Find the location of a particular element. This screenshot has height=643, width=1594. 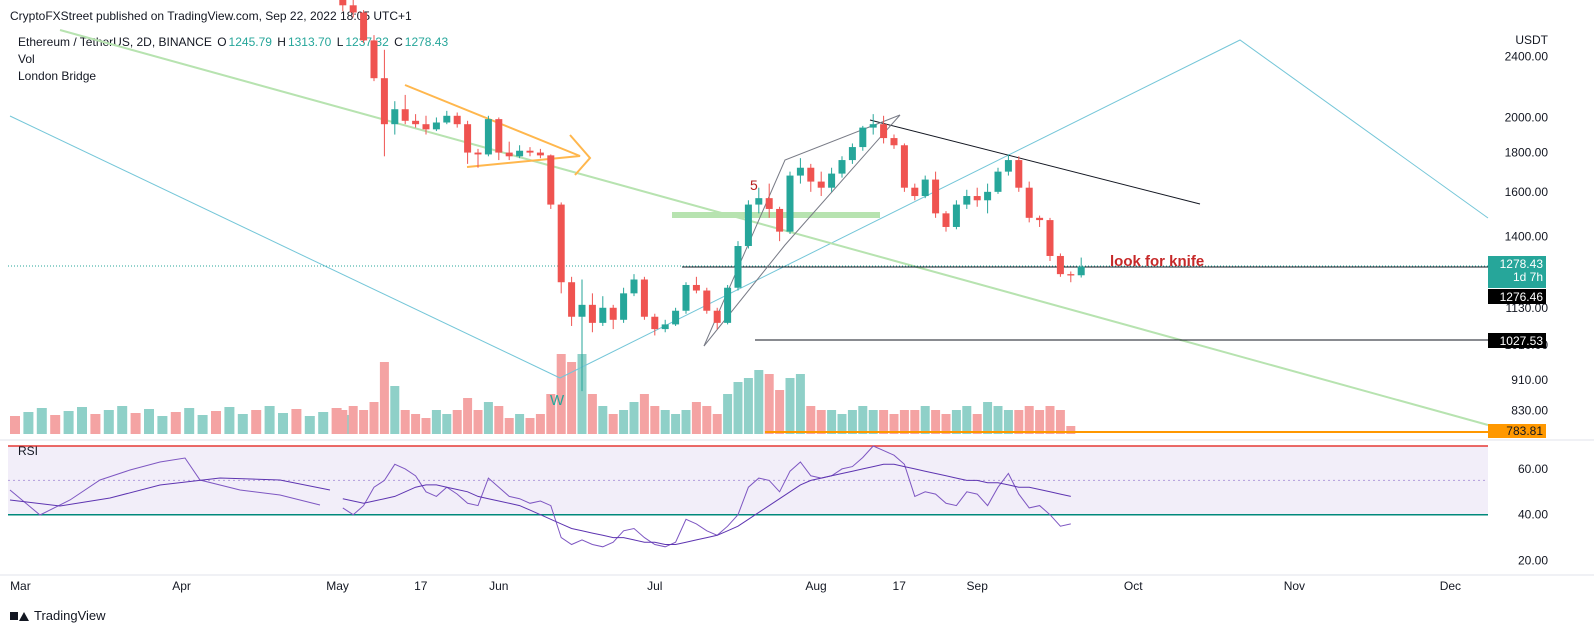

time-tick-label: Jun is located at coordinates (498, 586).